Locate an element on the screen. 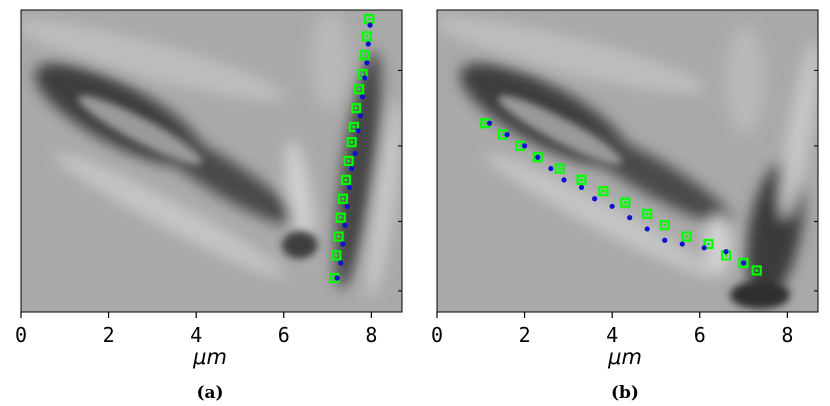 The width and height of the screenshot is (830, 406). panel-b-xtick-label-2: 4 is located at coordinates (612, 335).